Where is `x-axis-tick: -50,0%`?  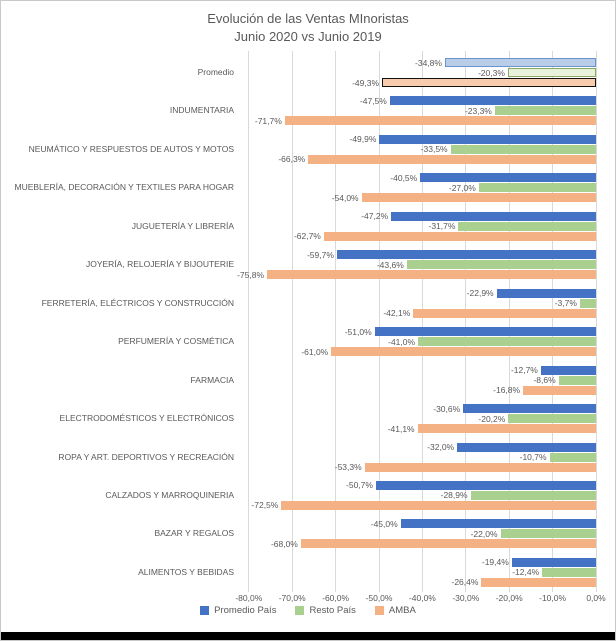 x-axis-tick: -50,0% is located at coordinates (379, 598).